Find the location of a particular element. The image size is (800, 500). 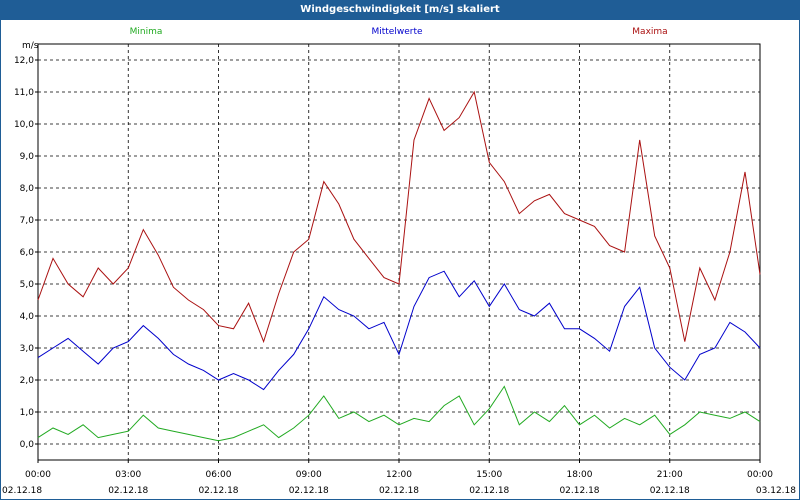

x-tick-time: 15:00 is located at coordinates (489, 475).